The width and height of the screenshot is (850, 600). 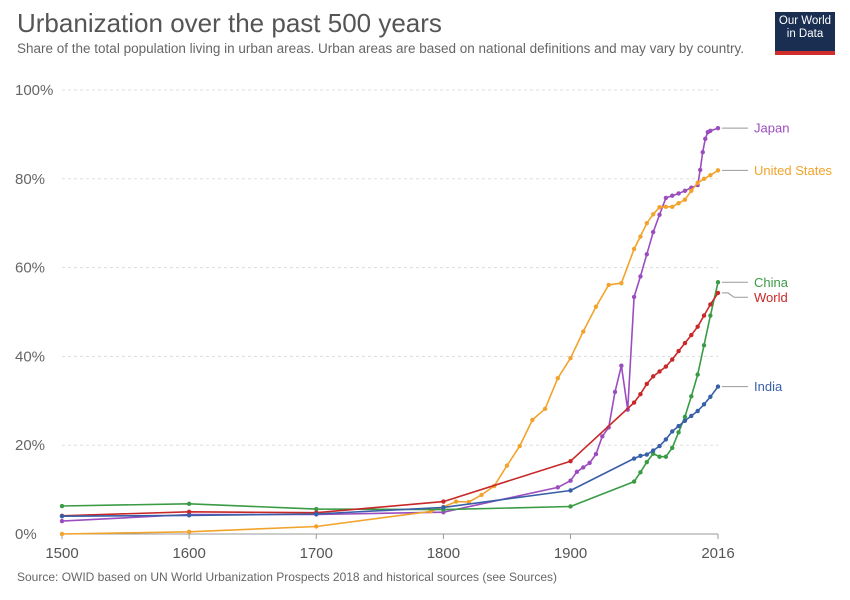 I want to click on y-tick-label: 20%, so click(x=30, y=445).